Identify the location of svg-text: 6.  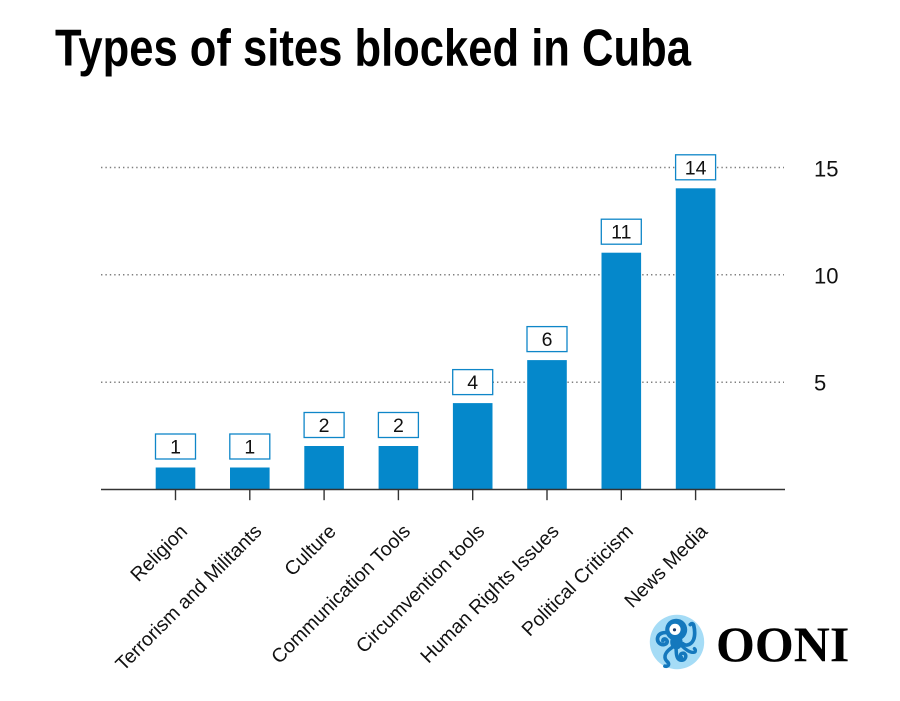
(547, 340).